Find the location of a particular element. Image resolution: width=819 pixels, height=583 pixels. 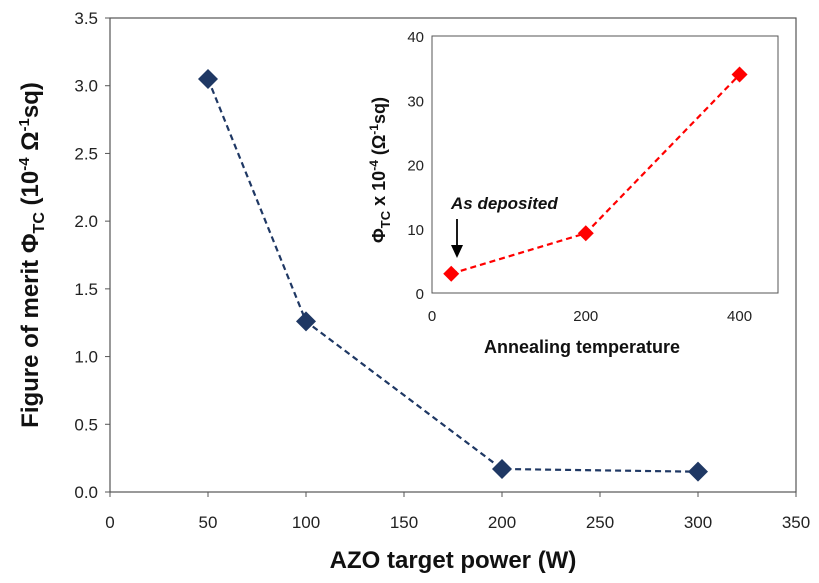

inset-annotation-arrow-head is located at coordinates (457, 251).